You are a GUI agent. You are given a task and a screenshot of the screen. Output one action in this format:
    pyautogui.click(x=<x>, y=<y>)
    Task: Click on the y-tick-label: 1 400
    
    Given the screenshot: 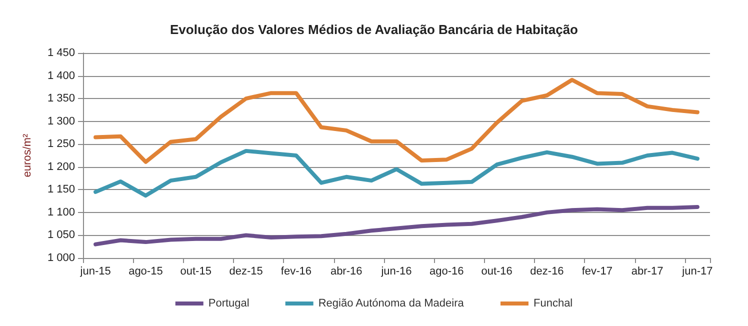 What is the action you would take?
    pyautogui.click(x=61, y=76)
    